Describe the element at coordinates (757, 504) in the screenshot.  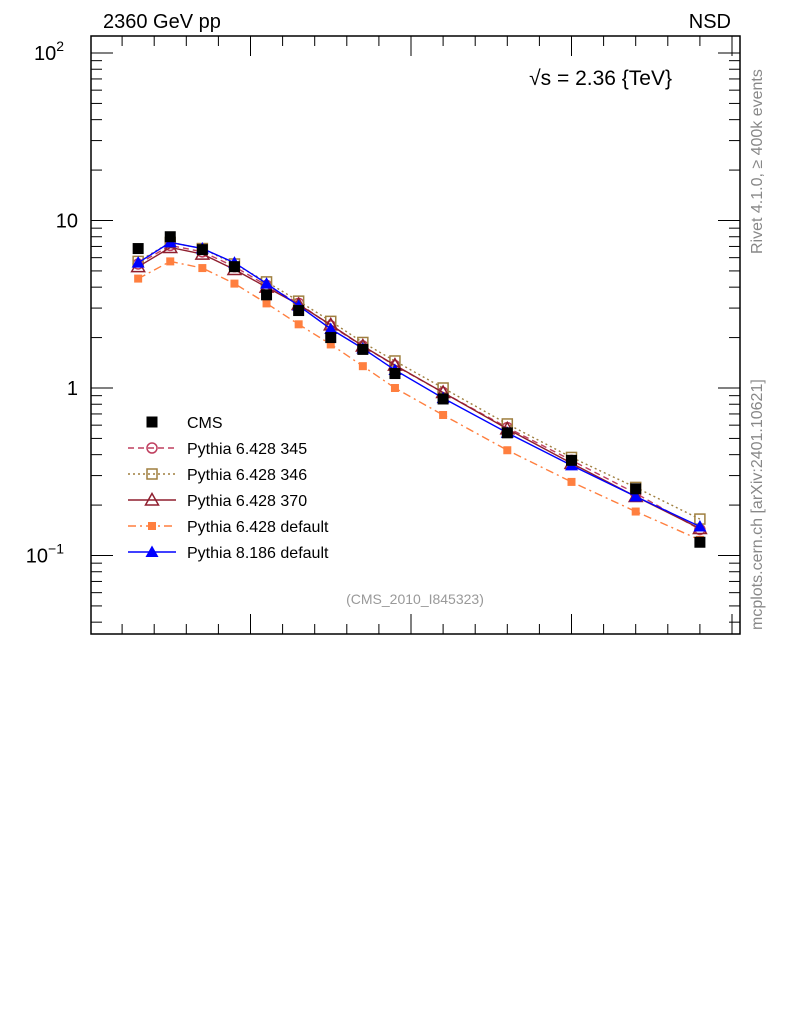
I see `mcplots-label: mcplots.cern.ch [arXiv:2401.10621]` at that location.